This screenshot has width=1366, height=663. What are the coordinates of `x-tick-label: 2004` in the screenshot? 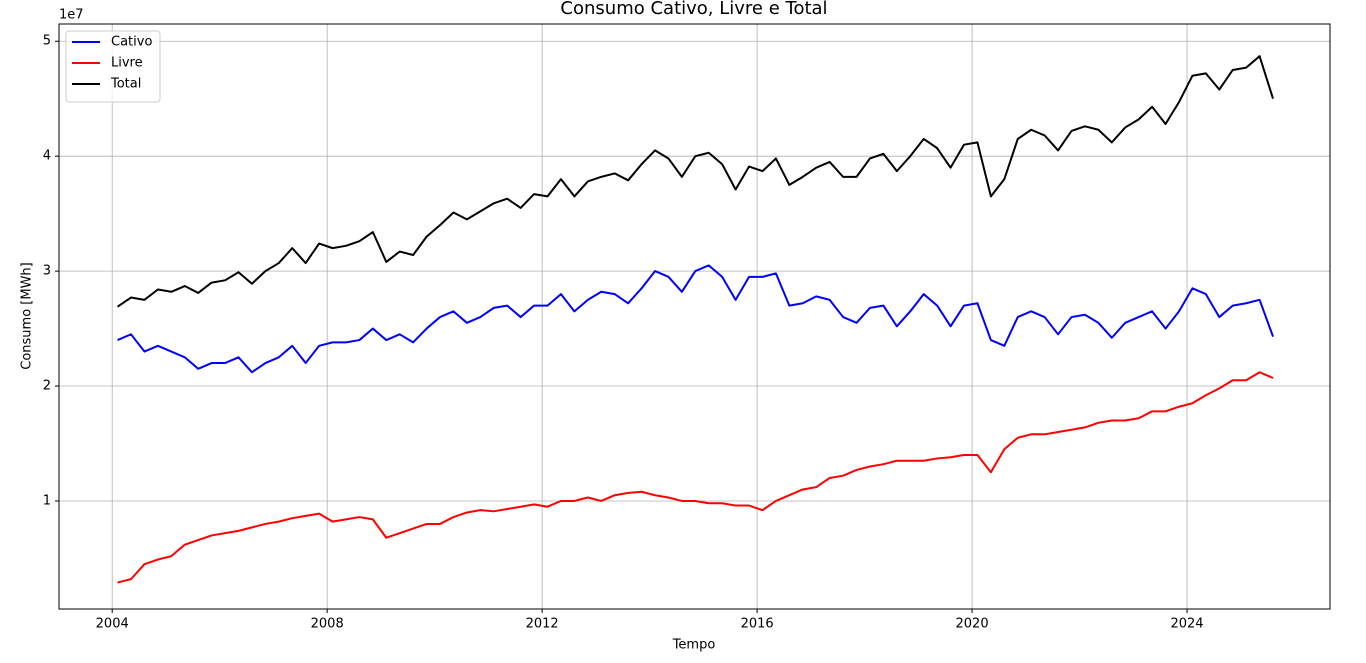 It's located at (112, 624).